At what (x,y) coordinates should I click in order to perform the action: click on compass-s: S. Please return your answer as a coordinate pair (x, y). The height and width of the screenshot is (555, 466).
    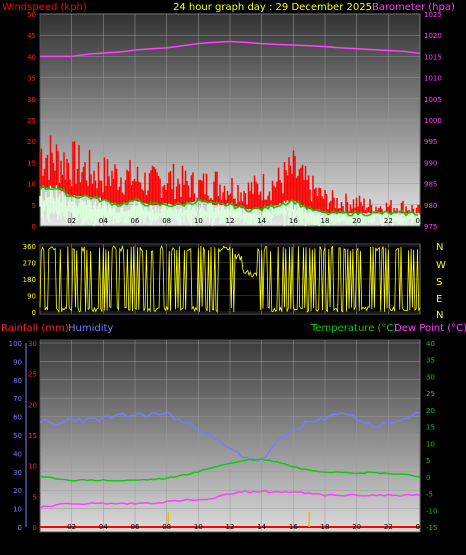
    Looking at the image, I should click on (439, 282).